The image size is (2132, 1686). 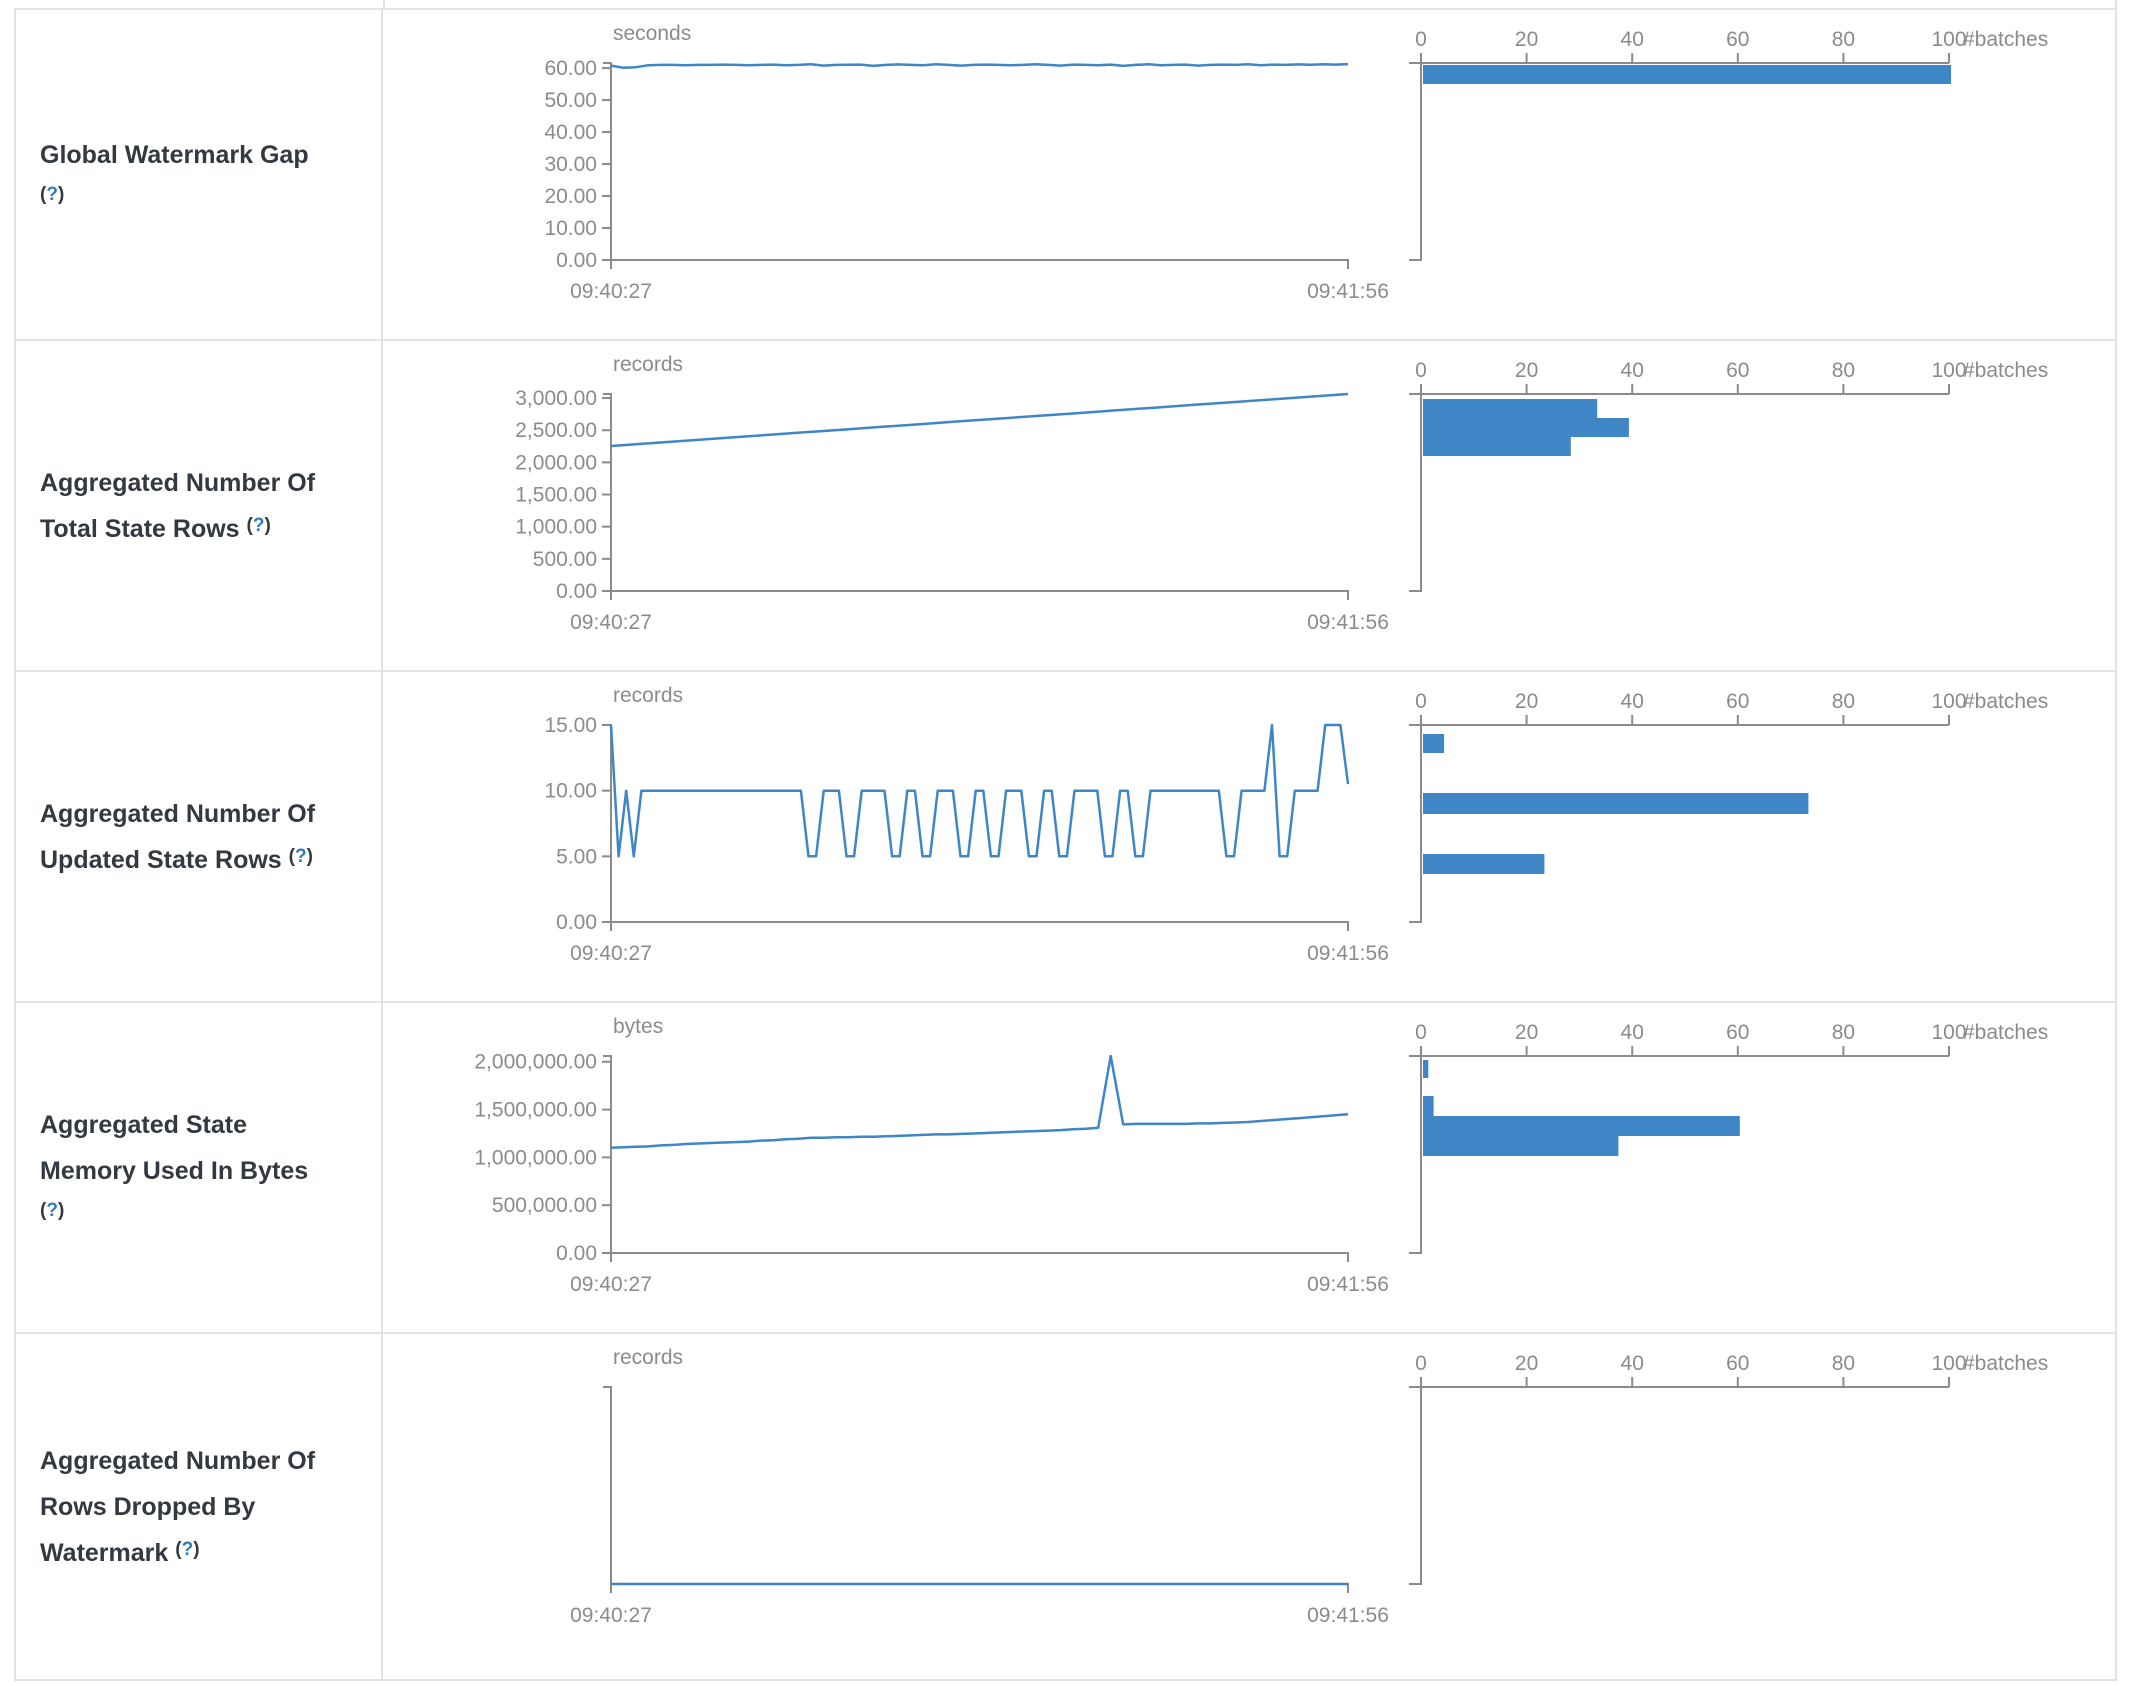 I want to click on timeline-unit-label: seconds, so click(x=652, y=33).